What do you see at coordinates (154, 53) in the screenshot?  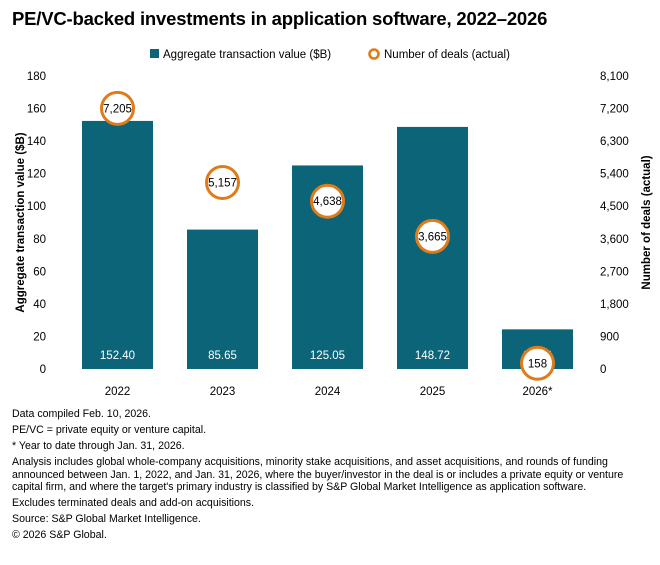 I see `legend-swatch-bar` at bounding box center [154, 53].